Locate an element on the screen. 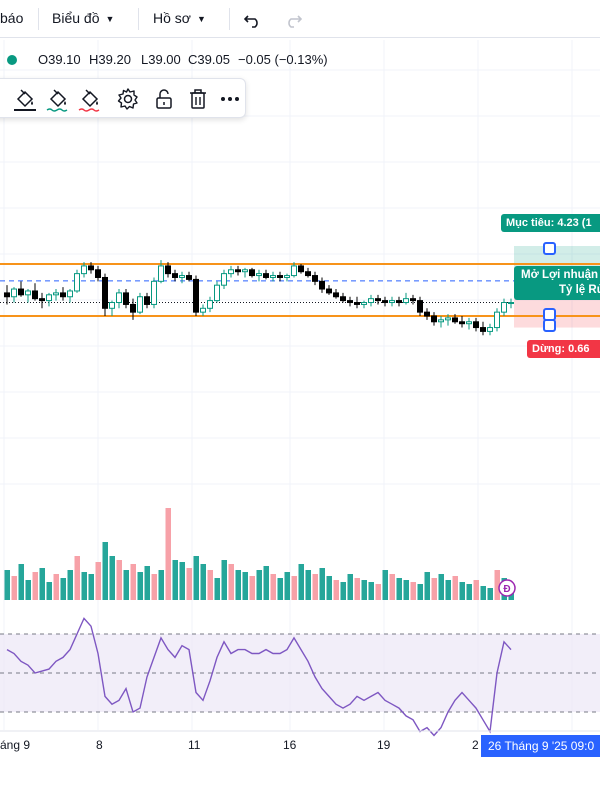 The image size is (600, 800). paint-bucket-icon is located at coordinates (25, 99).